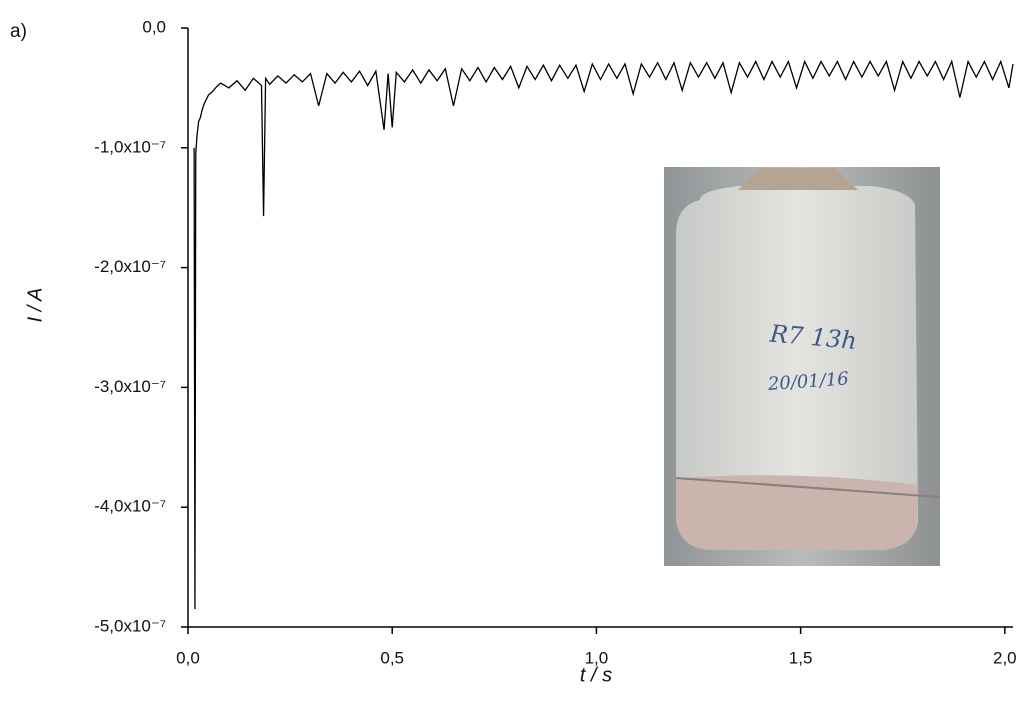 The width and height of the screenshot is (1023, 716). What do you see at coordinates (596, 675) in the screenshot?
I see `x-axis-label: t / s` at bounding box center [596, 675].